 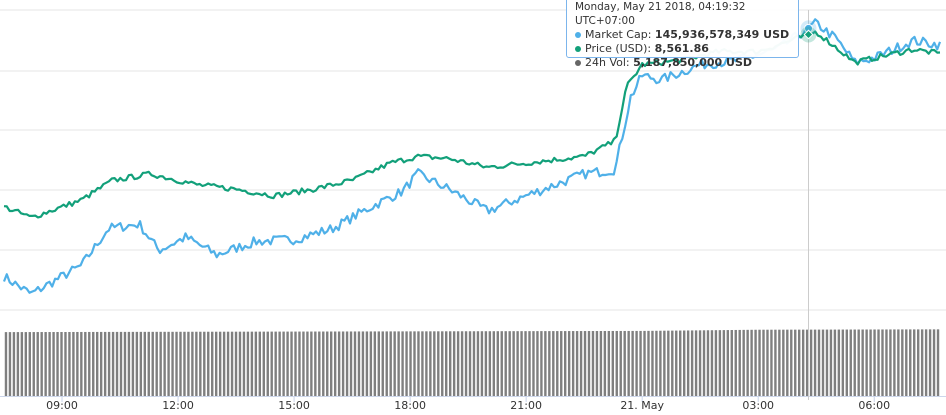 I want to click on tooltip-row-volume: 24h Vol: 5,187,850,000 USD, so click(x=682, y=63).